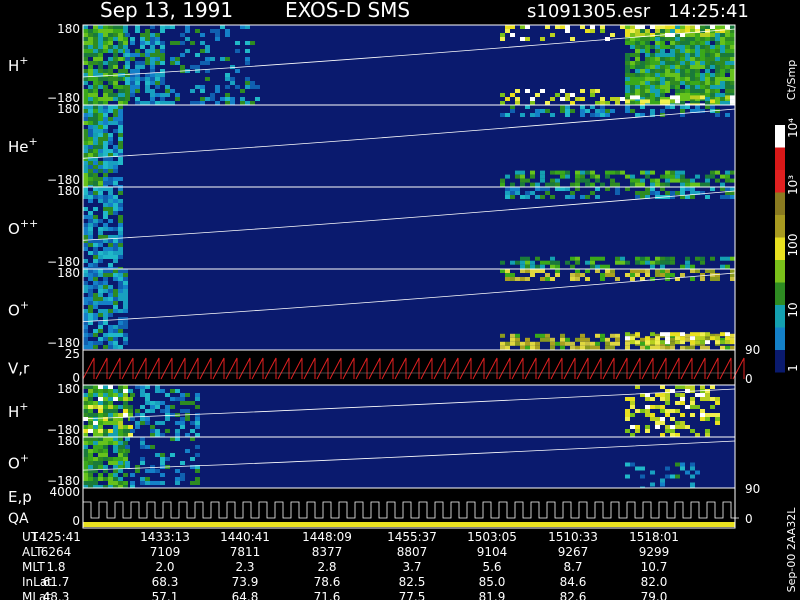  What do you see at coordinates (409, 508) in the screenshot?
I see `panel-background` at bounding box center [409, 508].